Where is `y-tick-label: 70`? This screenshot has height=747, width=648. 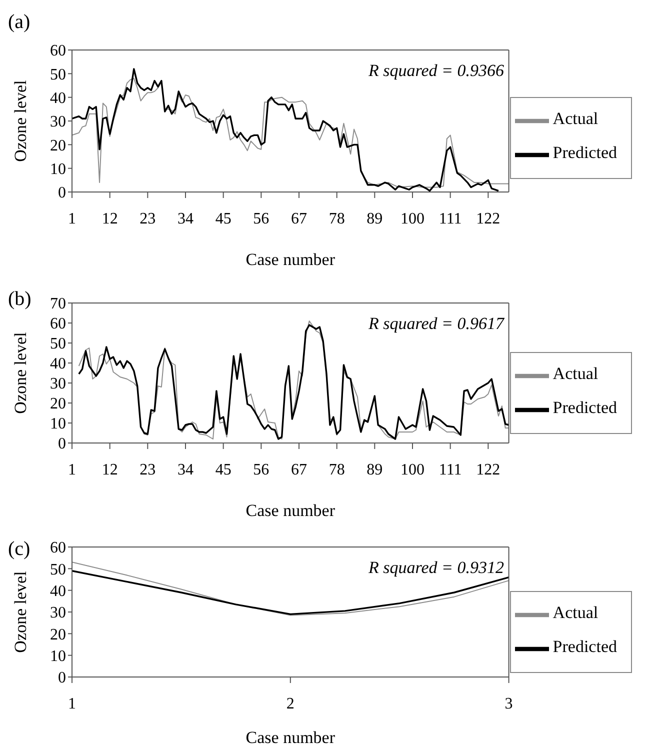 y-tick-label: 70 is located at coordinates (58, 304).